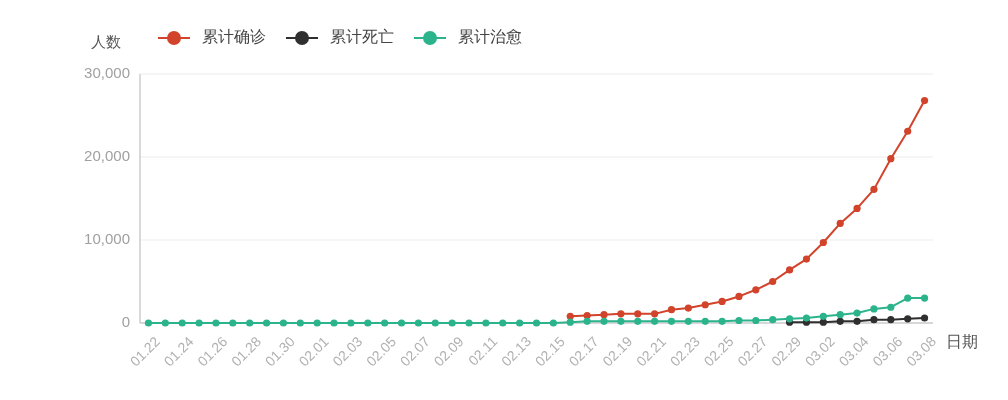  What do you see at coordinates (962, 342) in the screenshot?
I see `x-axis-title: 日期` at bounding box center [962, 342].